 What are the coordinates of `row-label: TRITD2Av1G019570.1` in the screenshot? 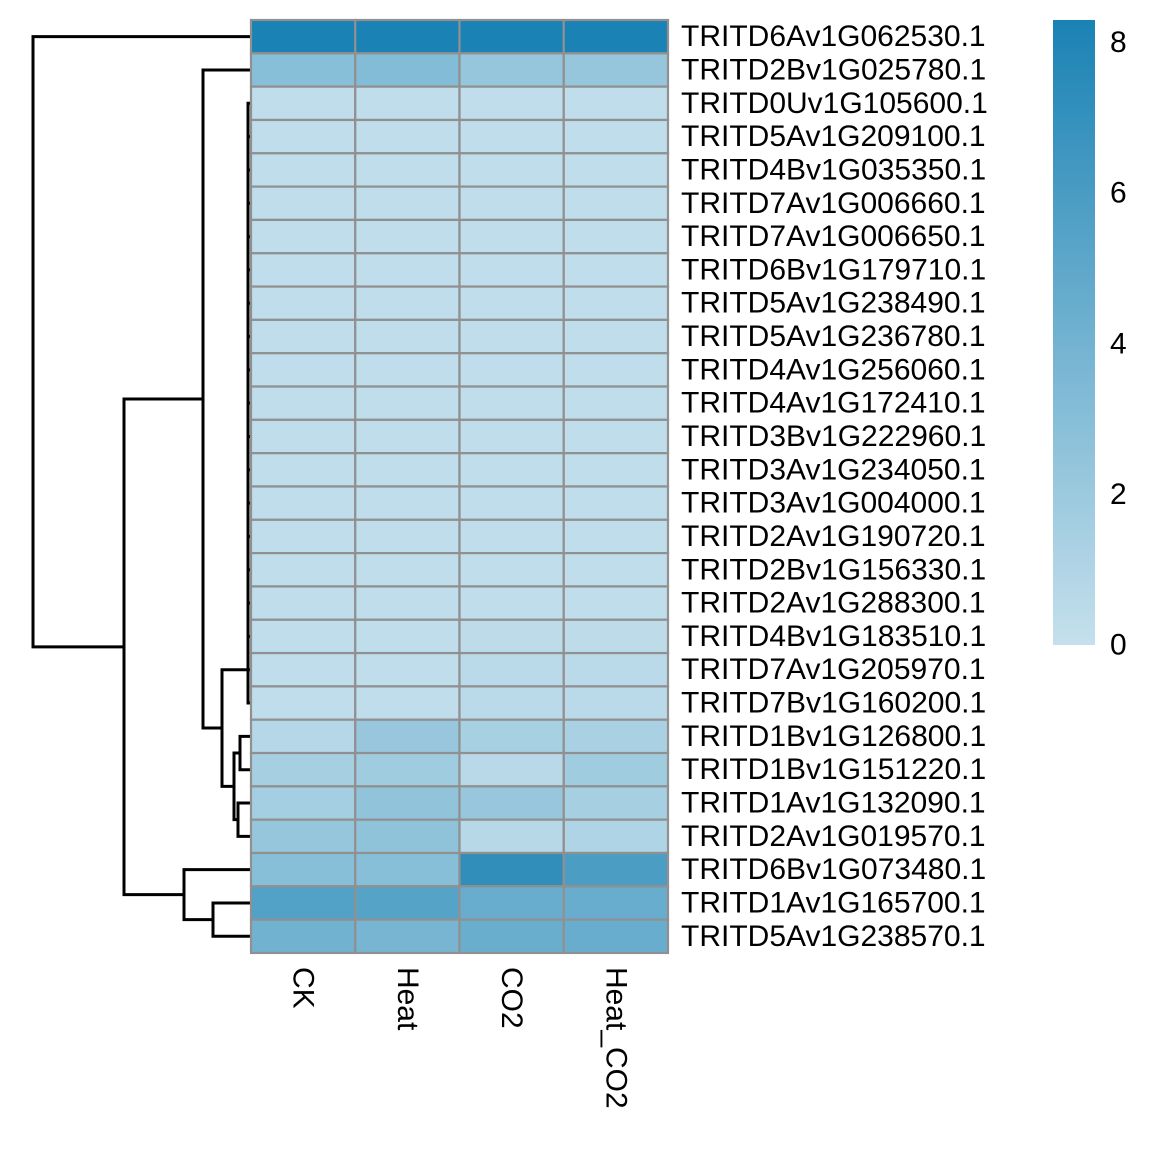 It's located at (833, 836).